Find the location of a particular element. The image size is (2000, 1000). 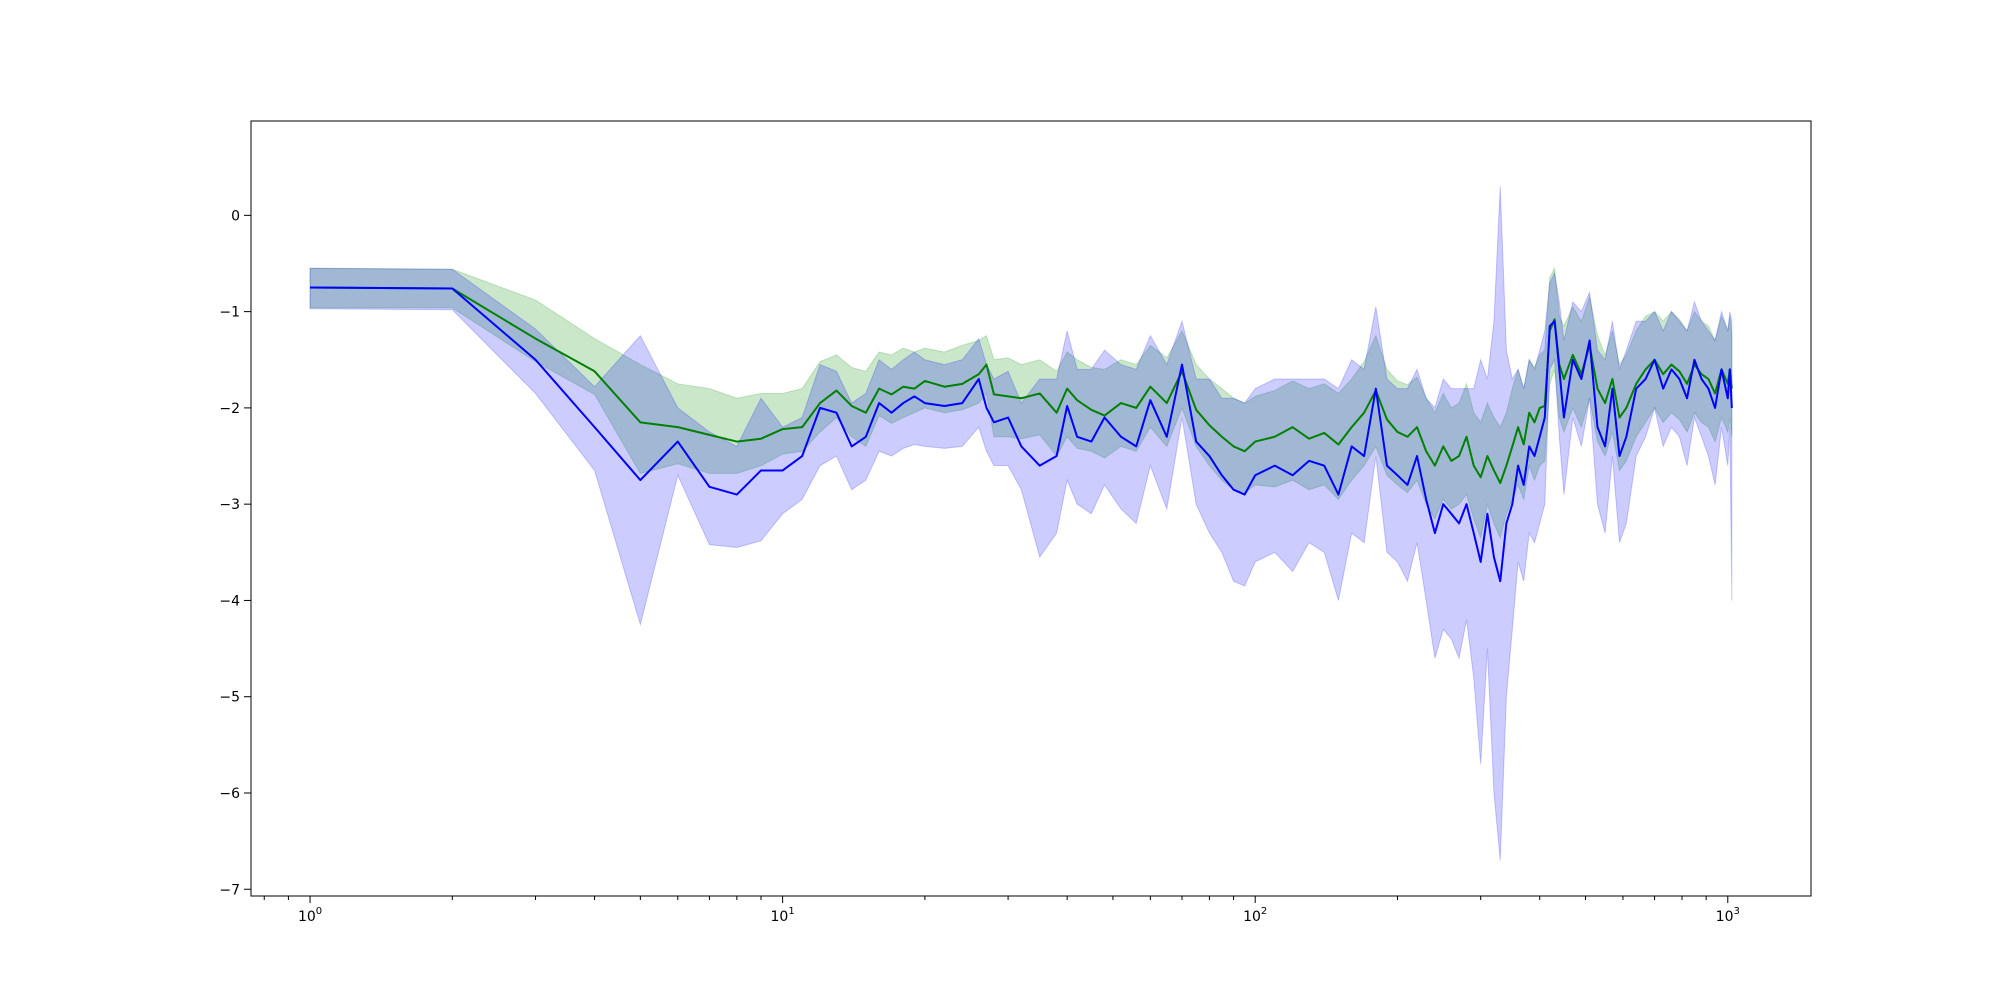

y-axis: 0 −1 −2 −3 −4 −5 −6 −7 is located at coordinates (235, 553).